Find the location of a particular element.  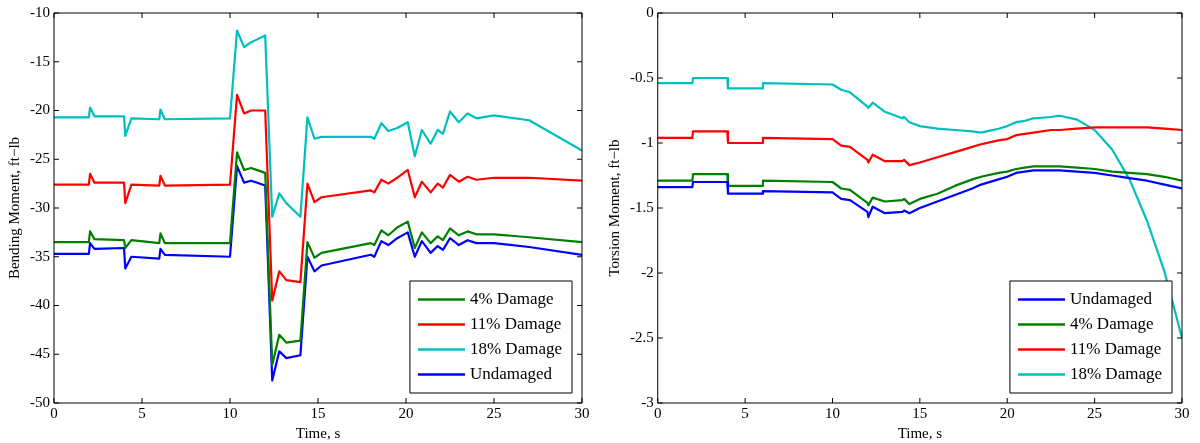

y-tick-label: -1 is located at coordinates (647, 141).